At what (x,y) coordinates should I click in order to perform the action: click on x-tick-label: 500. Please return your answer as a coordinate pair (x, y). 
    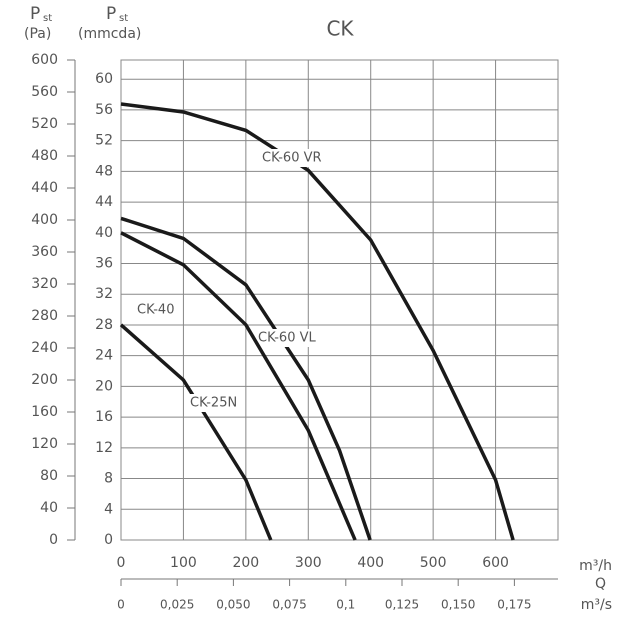
    Looking at the image, I should click on (433, 563).